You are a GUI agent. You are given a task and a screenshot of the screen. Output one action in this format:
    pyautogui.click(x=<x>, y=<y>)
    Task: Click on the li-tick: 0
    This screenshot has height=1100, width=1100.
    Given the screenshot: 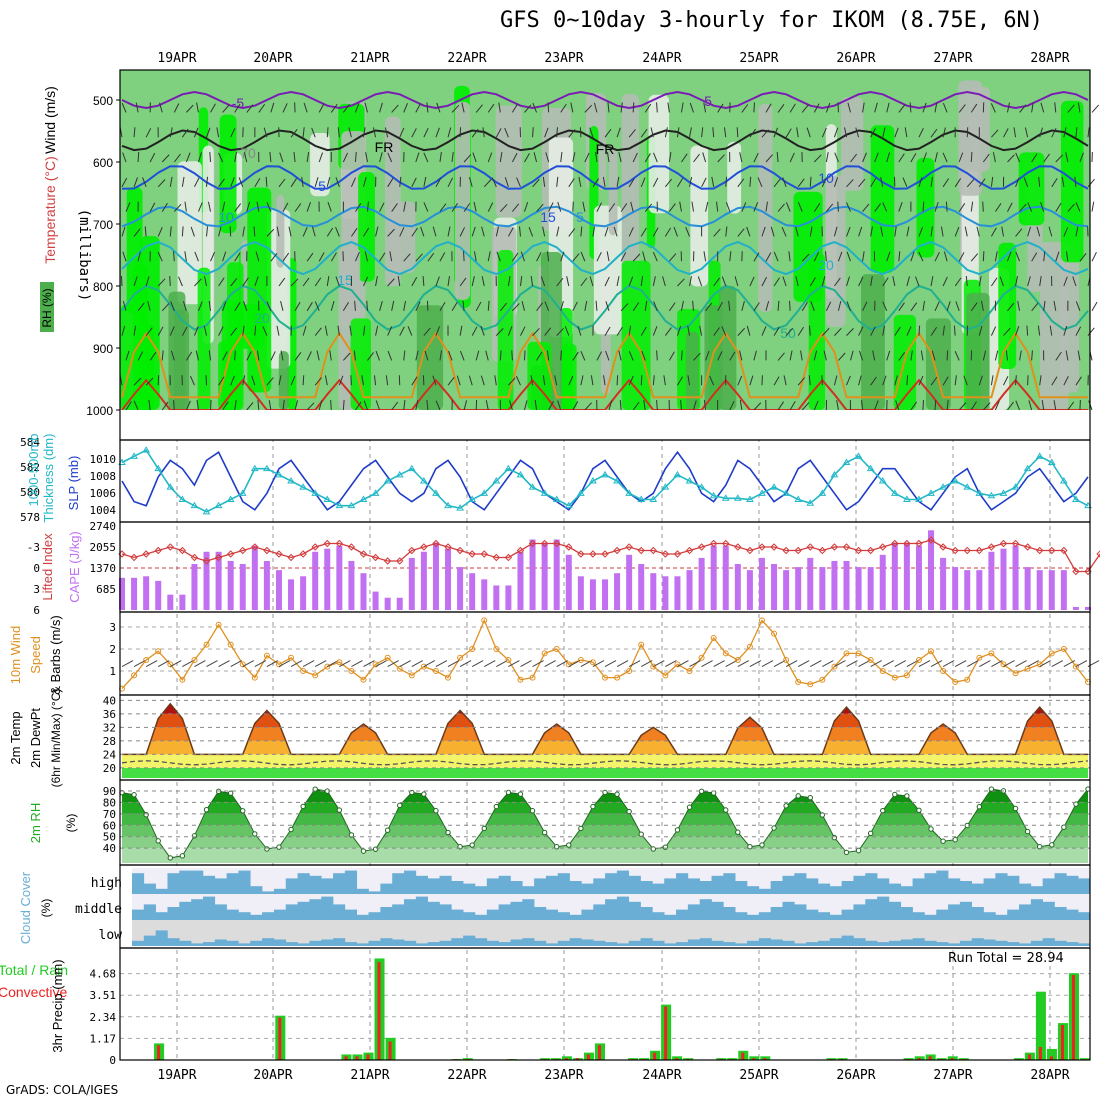 What is the action you would take?
    pyautogui.click(x=36, y=568)
    